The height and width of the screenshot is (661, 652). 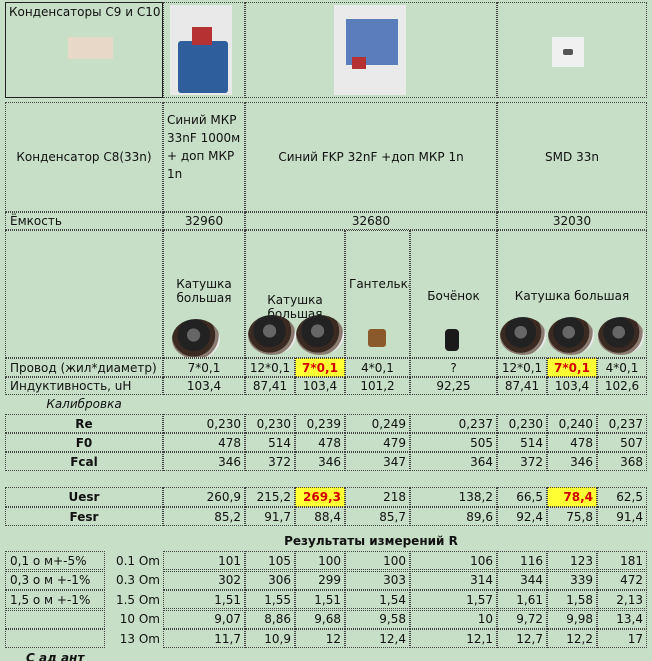 What do you see at coordinates (453, 497) in the screenshot?
I see `uesr-value: 138,2` at bounding box center [453, 497].